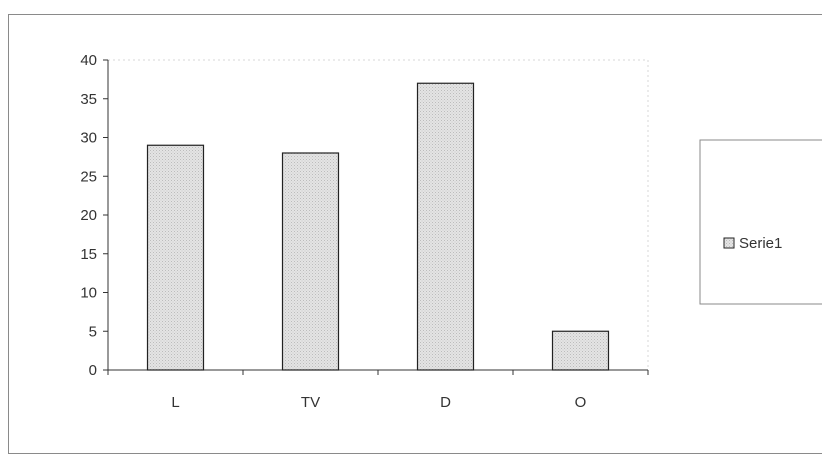  Describe the element at coordinates (310, 261) in the screenshot. I see `bar-tv` at that location.